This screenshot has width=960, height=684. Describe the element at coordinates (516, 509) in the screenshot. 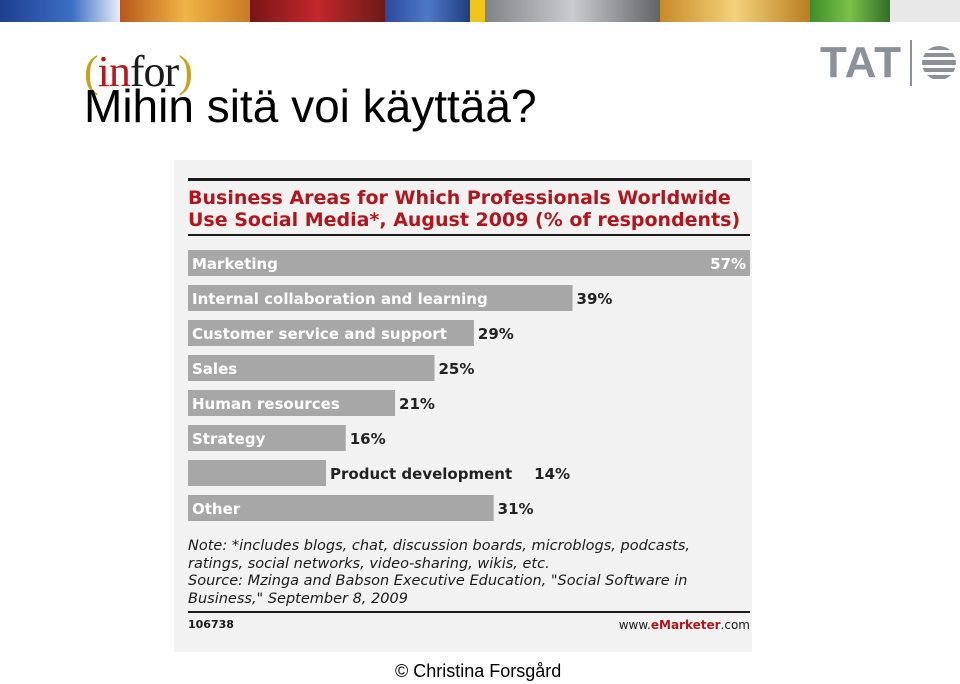

I see `bar-value-7: 31%` at that location.